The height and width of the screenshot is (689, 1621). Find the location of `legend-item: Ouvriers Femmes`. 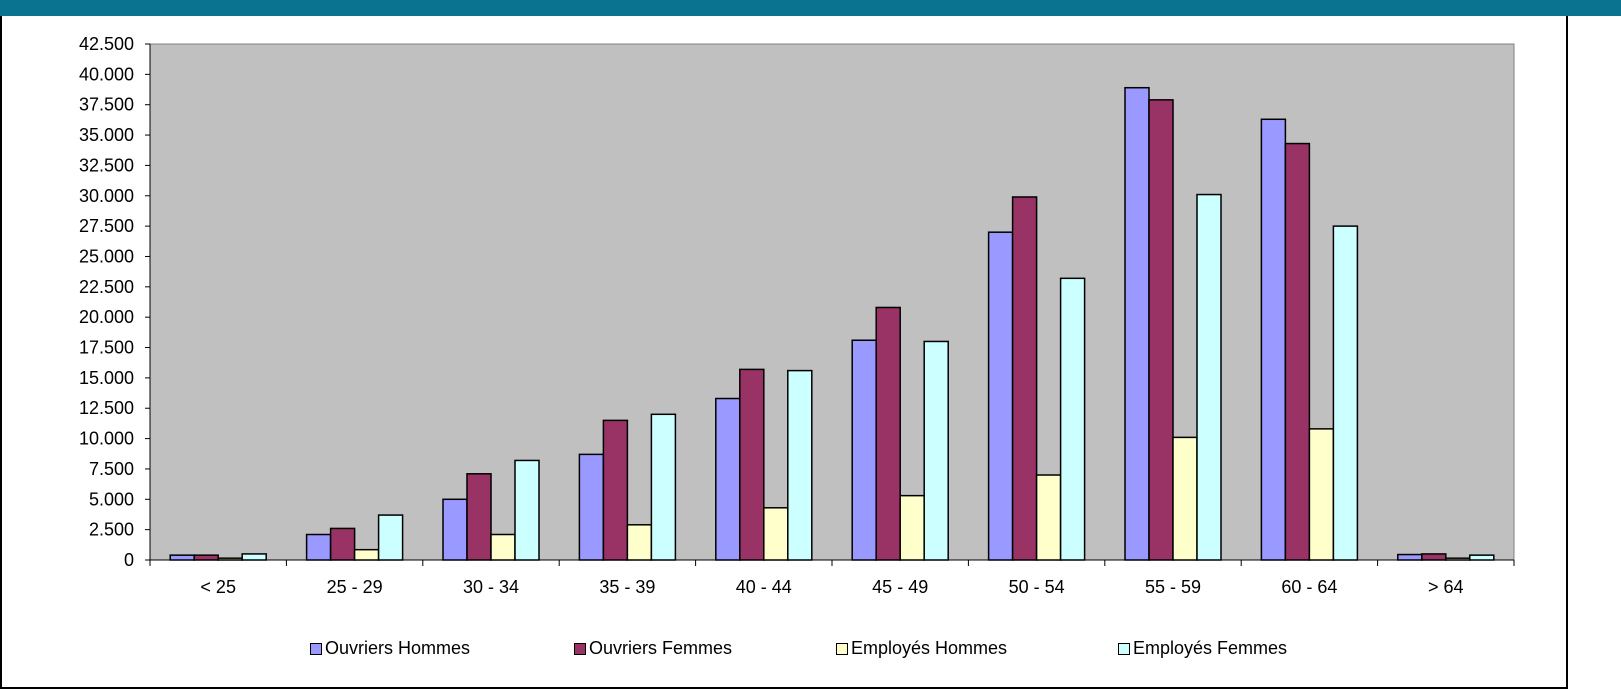

legend-item: Ouvriers Femmes is located at coordinates (653, 648).